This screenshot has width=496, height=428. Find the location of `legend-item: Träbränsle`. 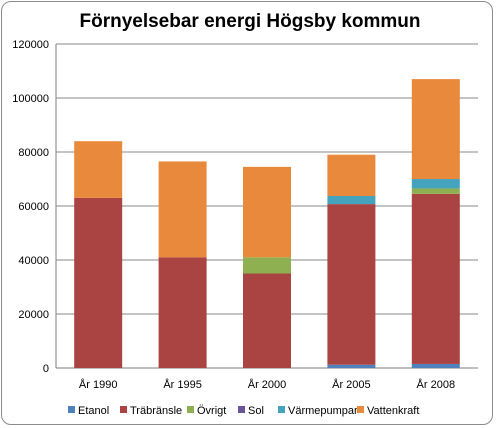

legend-item: Träbränsle is located at coordinates (151, 411).